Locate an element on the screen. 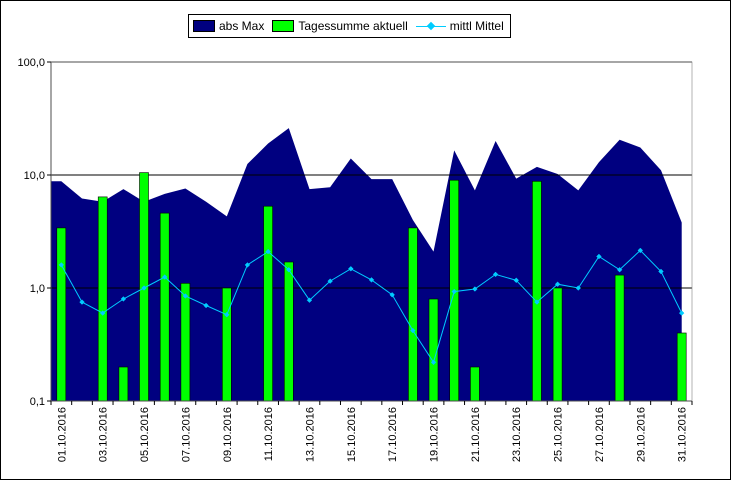 This screenshot has height=480, width=731. legend-item-mittl-mittel: mittl Mittel is located at coordinates (459, 26).